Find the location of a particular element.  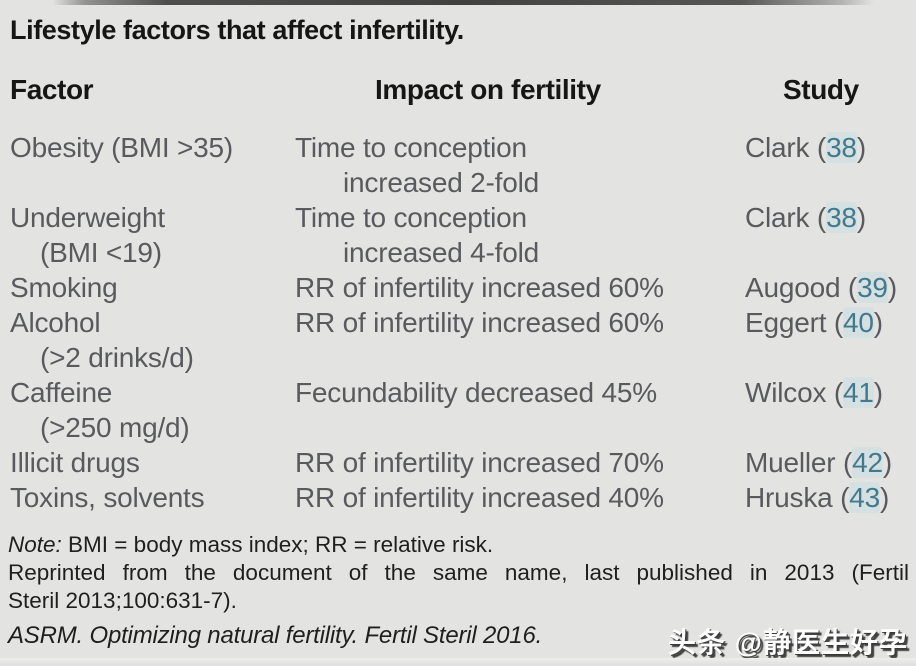

table-cell: RR of infertility increased 40% is located at coordinates (520, 497).